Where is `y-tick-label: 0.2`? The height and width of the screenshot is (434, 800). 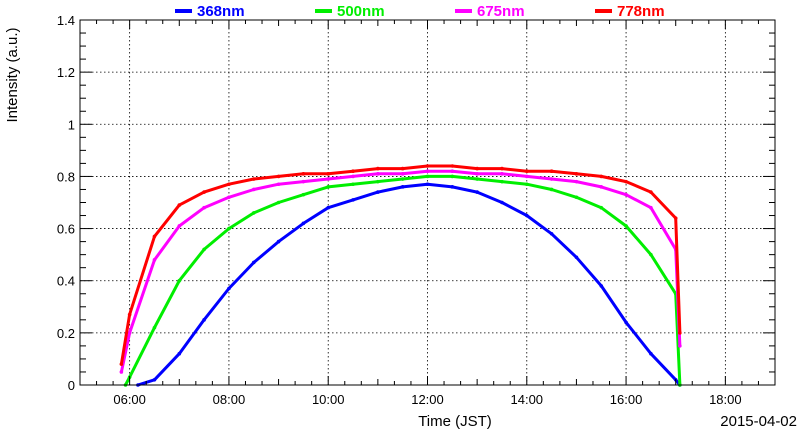
y-tick-label: 0.2 is located at coordinates (66, 333).